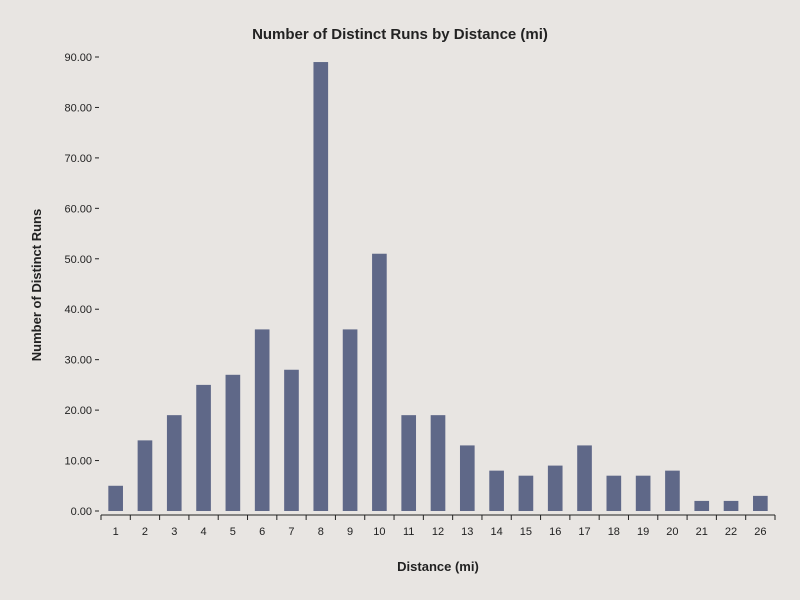  I want to click on y-axis-title: Number of Distinct Runs, so click(36, 285).